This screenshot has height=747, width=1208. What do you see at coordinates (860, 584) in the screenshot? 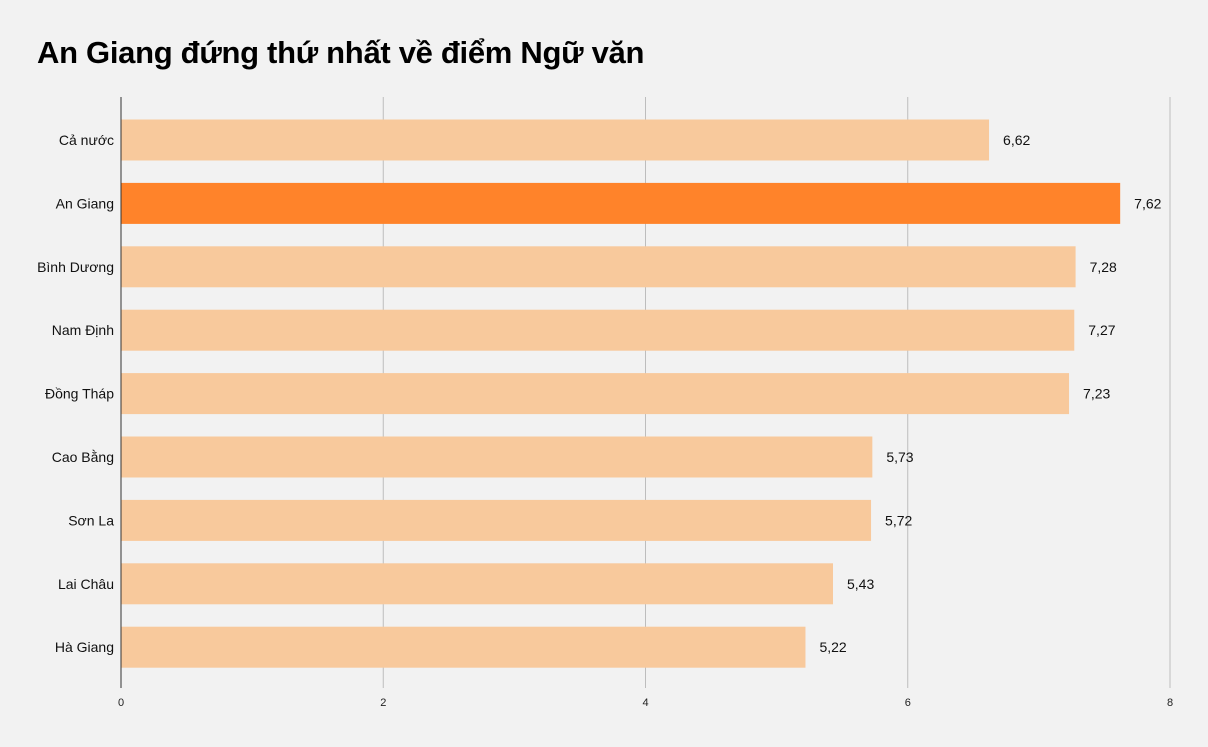
I see `data-label: 5,43` at bounding box center [860, 584].